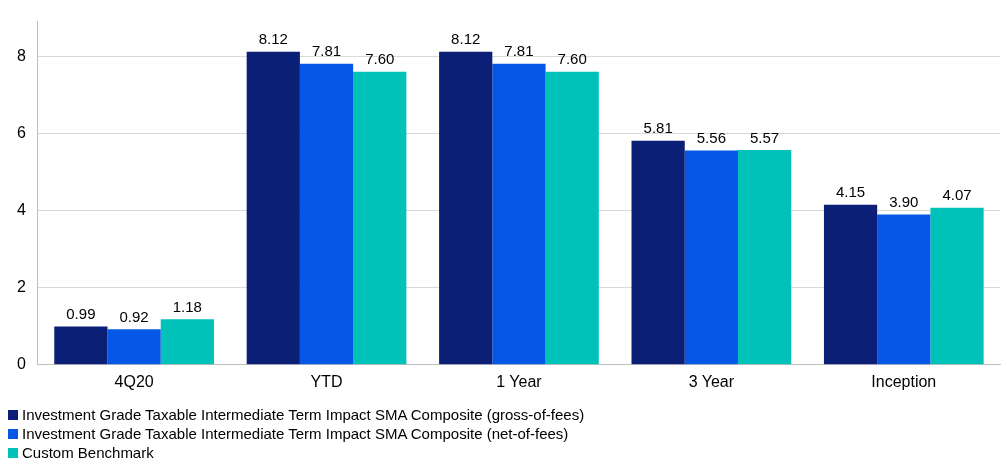  What do you see at coordinates (21, 364) in the screenshot?
I see `y-tick-label: 0` at bounding box center [21, 364].